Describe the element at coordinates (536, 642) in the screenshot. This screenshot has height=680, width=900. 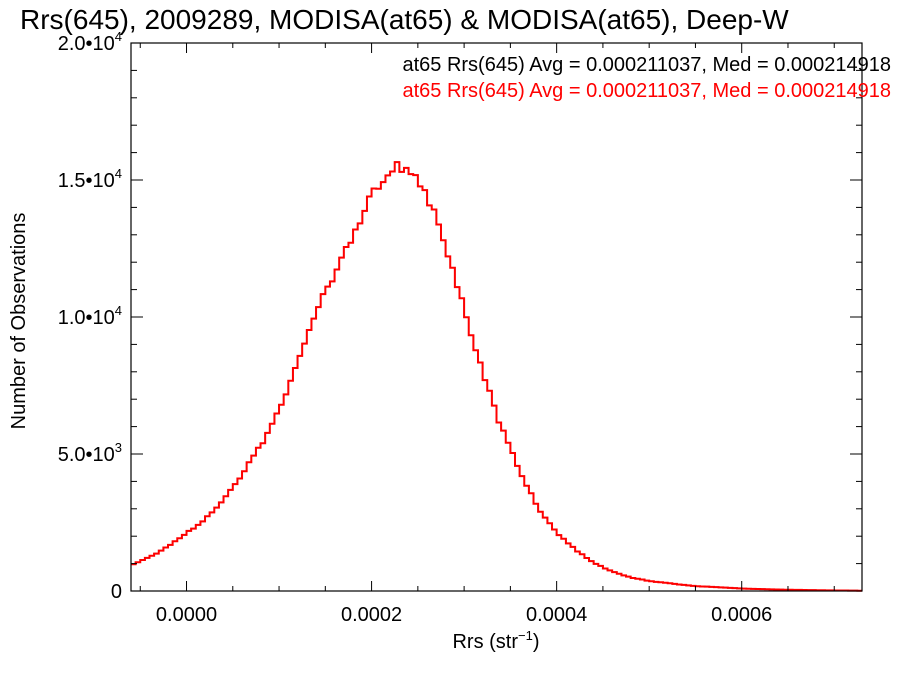
I see `x-axis-title-close: )` at that location.